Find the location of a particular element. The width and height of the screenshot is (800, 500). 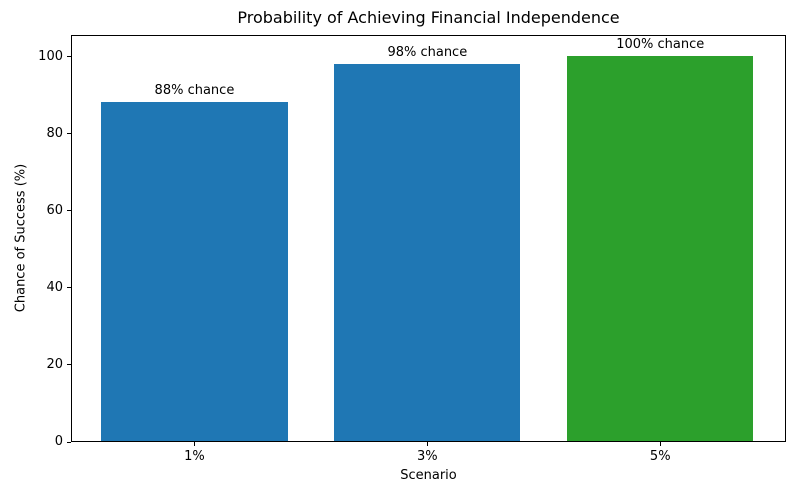

y-tick-label: 40 is located at coordinates (54, 287).